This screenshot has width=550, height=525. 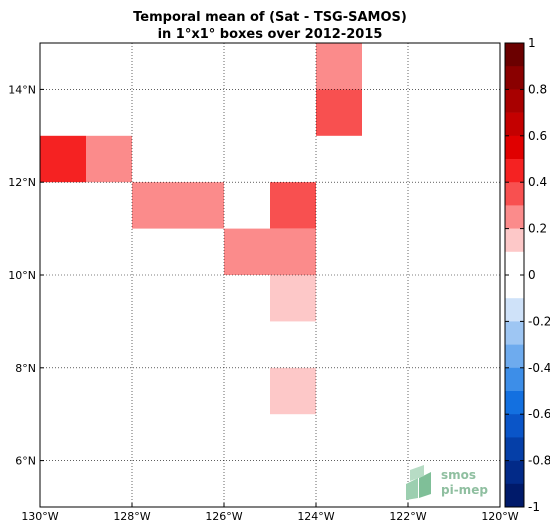 I want to click on colorbar, so click(x=514, y=275).